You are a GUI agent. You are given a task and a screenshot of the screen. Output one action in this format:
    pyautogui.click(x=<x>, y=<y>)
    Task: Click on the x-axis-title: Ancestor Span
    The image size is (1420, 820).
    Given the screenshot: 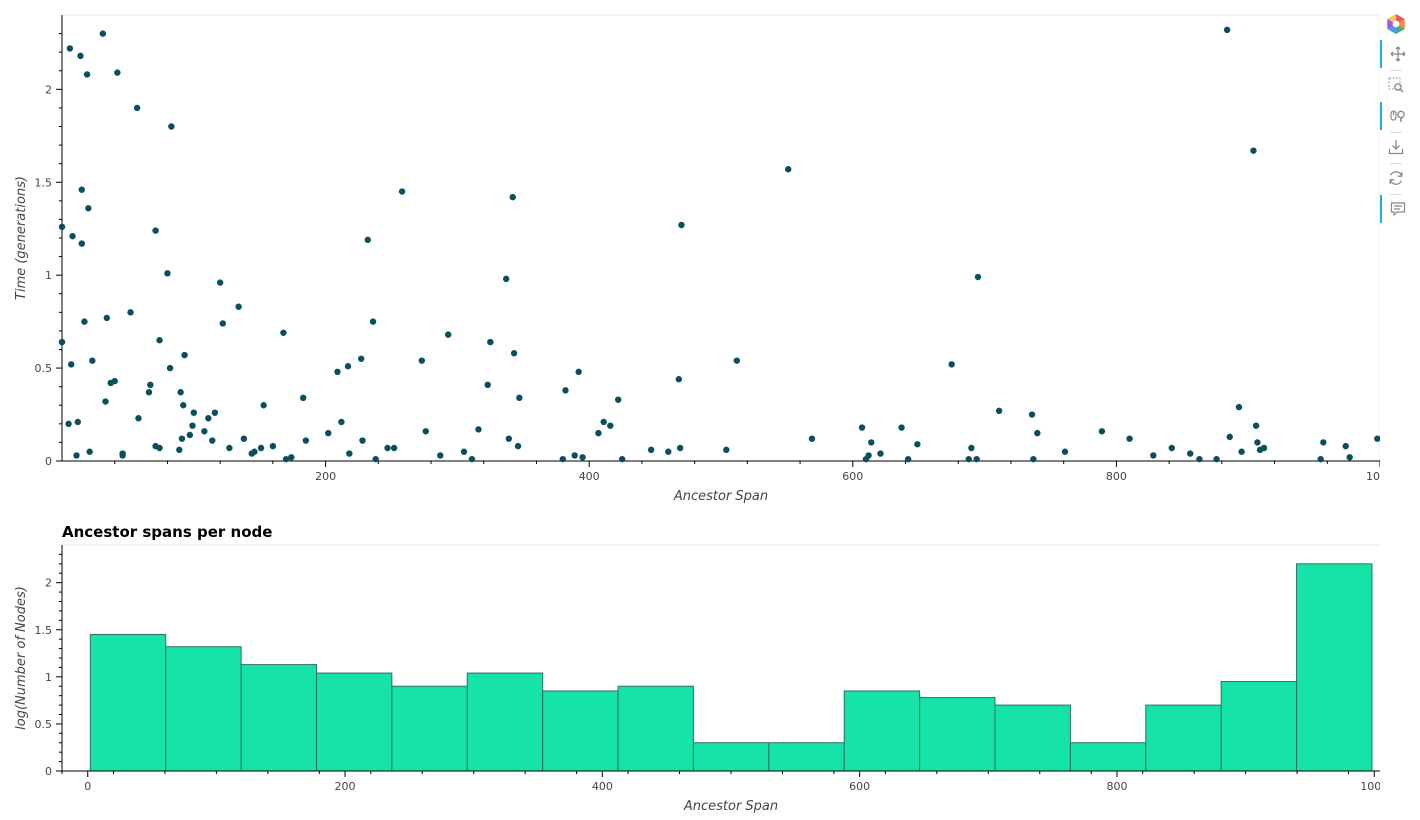 What is the action you would take?
    pyautogui.click(x=730, y=806)
    